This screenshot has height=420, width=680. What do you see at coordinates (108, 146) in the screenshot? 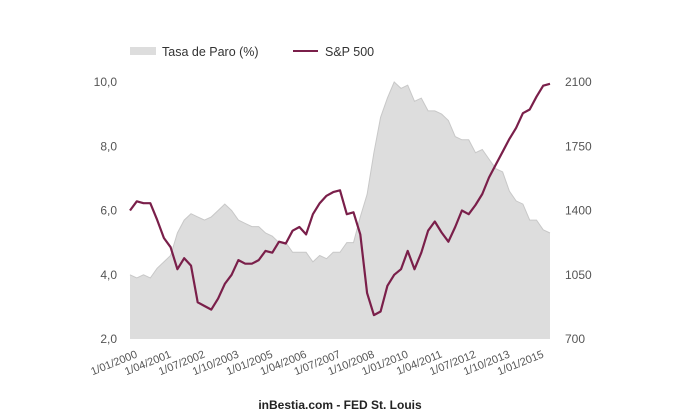
I see `y-left-tick-label: 8,0` at bounding box center [108, 146].